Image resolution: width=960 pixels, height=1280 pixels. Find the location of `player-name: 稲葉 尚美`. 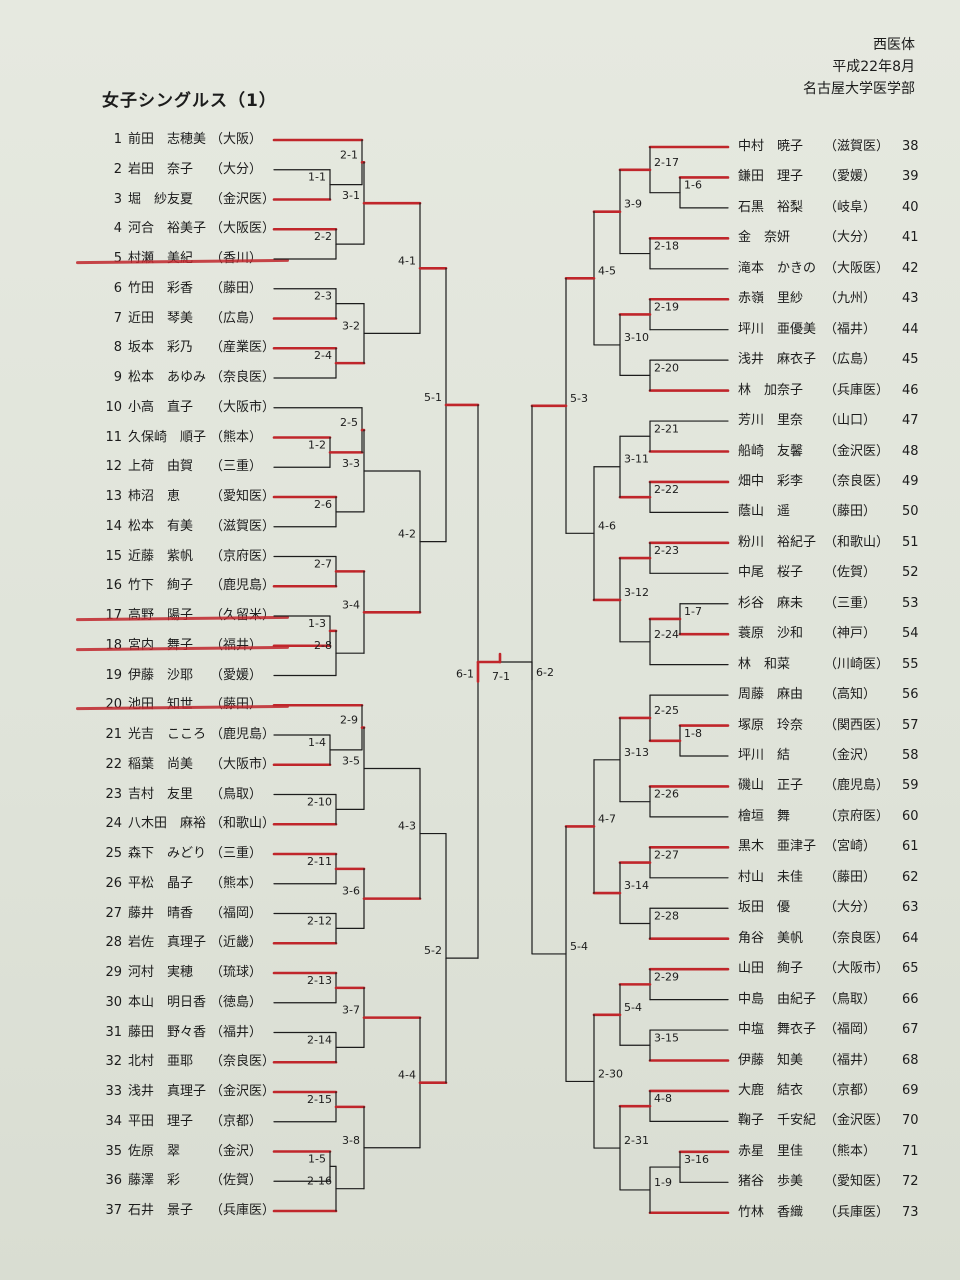

player-name: 稲葉 尚美 is located at coordinates (161, 764).